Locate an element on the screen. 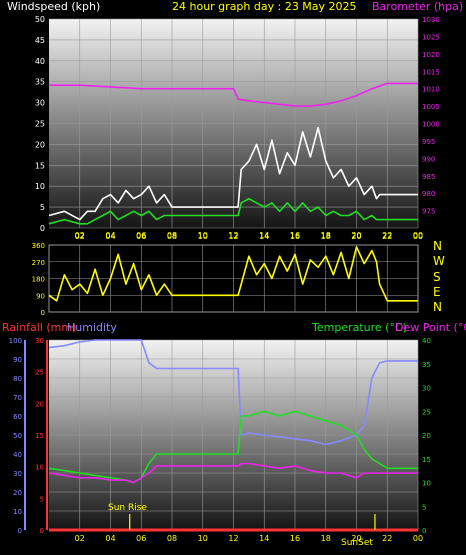  y-tick-label-rain: 10 is located at coordinates (39, 468).